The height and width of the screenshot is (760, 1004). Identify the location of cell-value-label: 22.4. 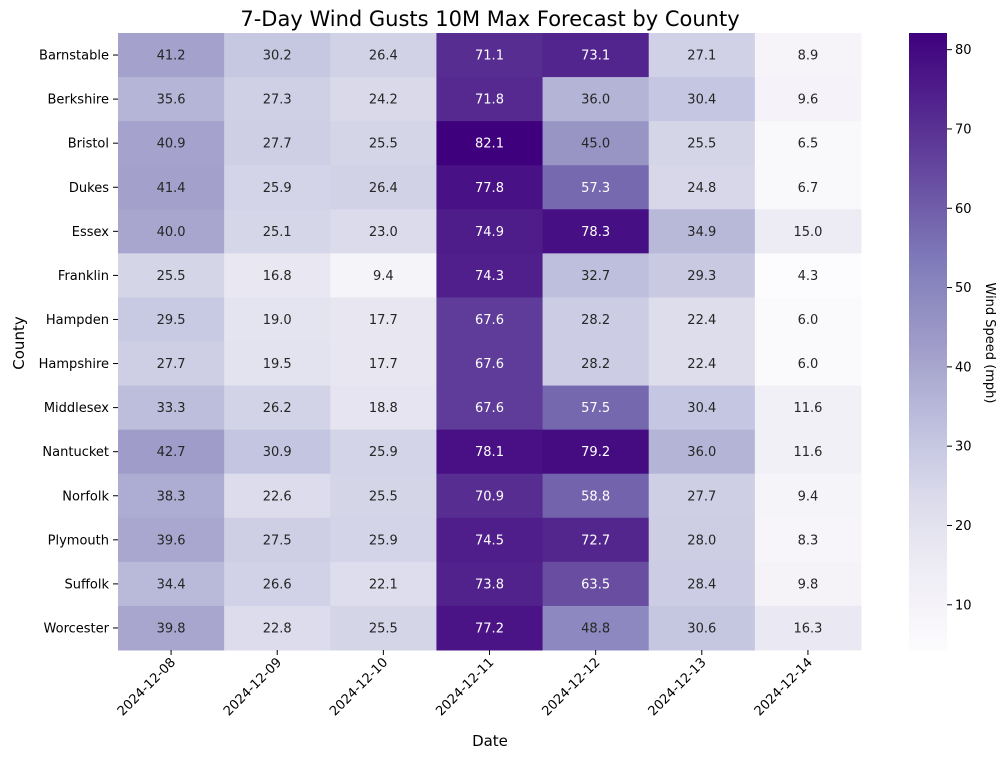
(701, 364).